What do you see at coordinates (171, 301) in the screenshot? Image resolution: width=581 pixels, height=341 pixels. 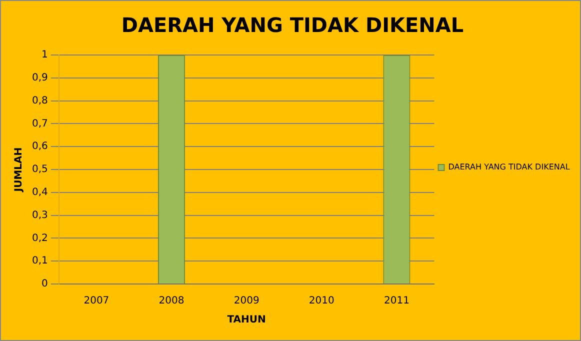 I see `x-tick-label: 2008` at bounding box center [171, 301].